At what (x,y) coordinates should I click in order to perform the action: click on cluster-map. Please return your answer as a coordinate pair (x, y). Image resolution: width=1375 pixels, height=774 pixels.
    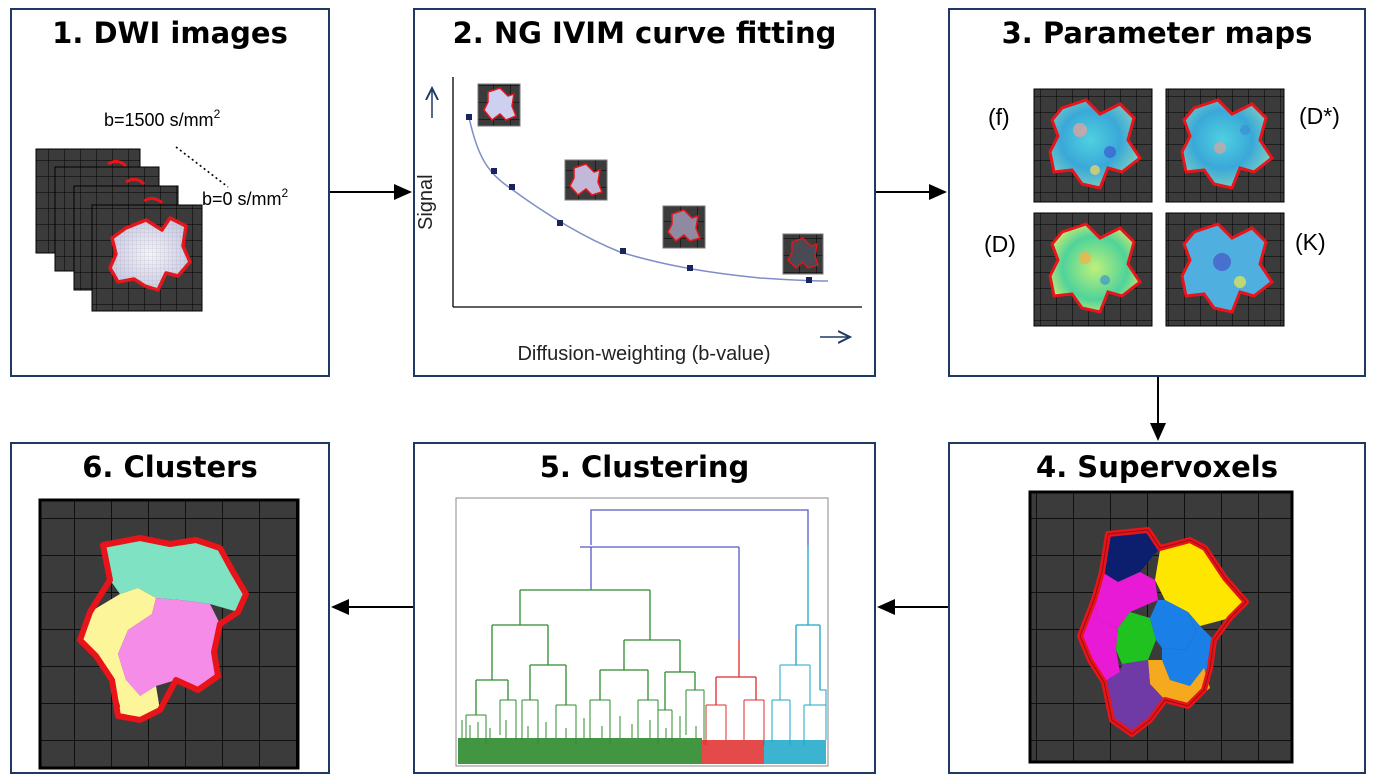
    Looking at the image, I should click on (169, 634).